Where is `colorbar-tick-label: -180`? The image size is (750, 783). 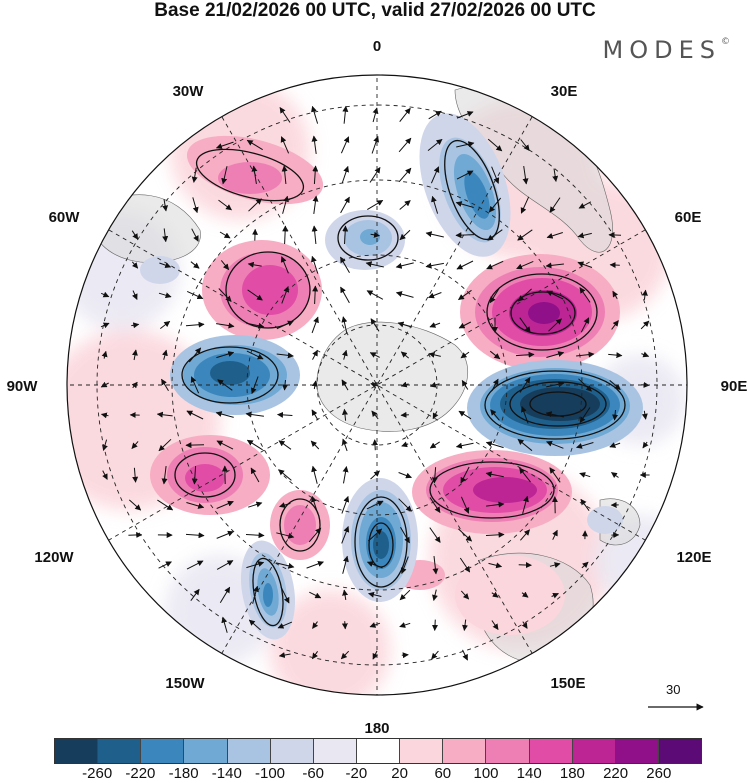 colorbar-tick-label: -180 is located at coordinates (183, 773).